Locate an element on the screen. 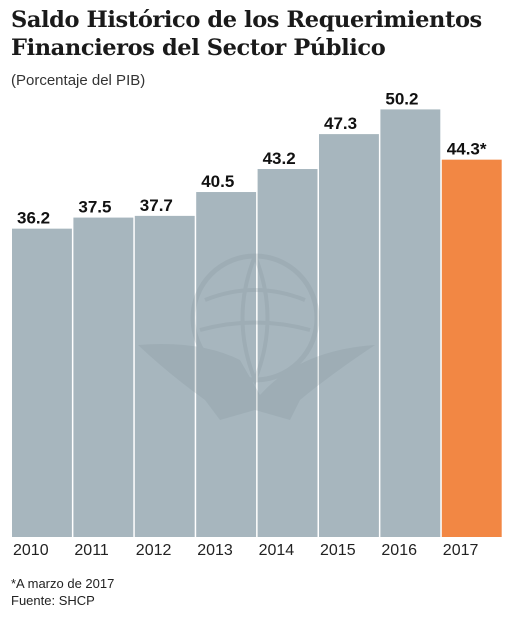 Image resolution: width=514 pixels, height=620 pixels. bar-2015 is located at coordinates (349, 336).